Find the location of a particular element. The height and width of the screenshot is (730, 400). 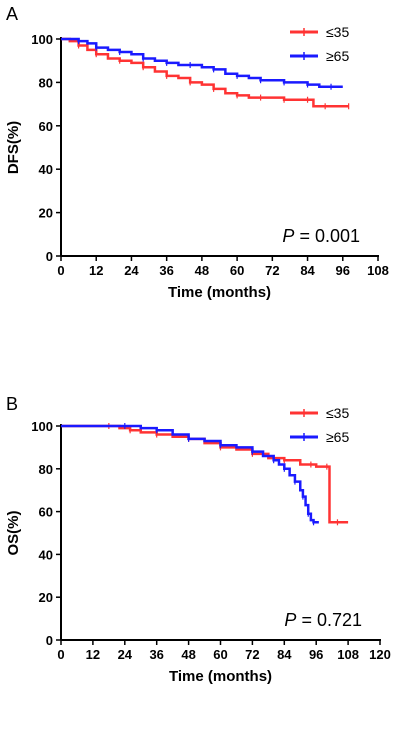

x-tick-label: 120 is located at coordinates (380, 654).